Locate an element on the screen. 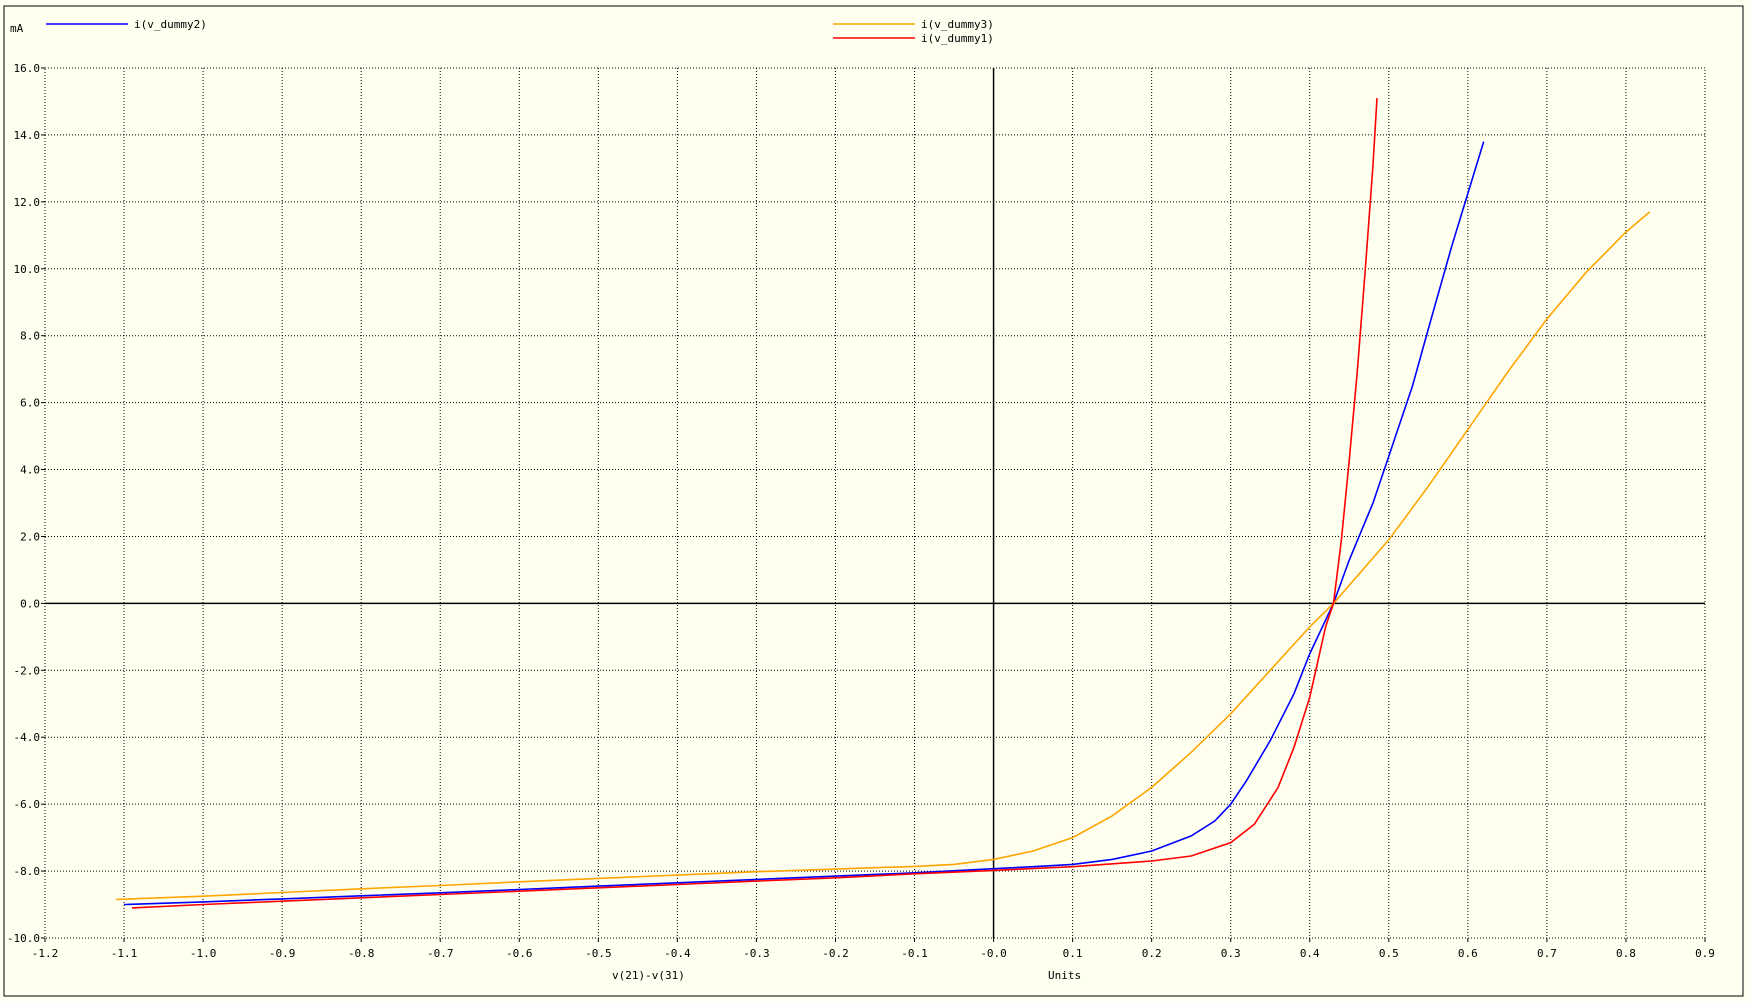  legend-label: i(v_dummy1) is located at coordinates (957, 38).